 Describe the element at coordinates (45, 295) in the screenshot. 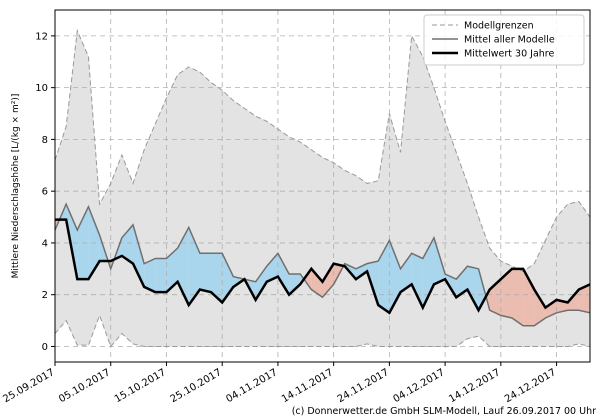

I see `y-tick-label: 2` at that location.